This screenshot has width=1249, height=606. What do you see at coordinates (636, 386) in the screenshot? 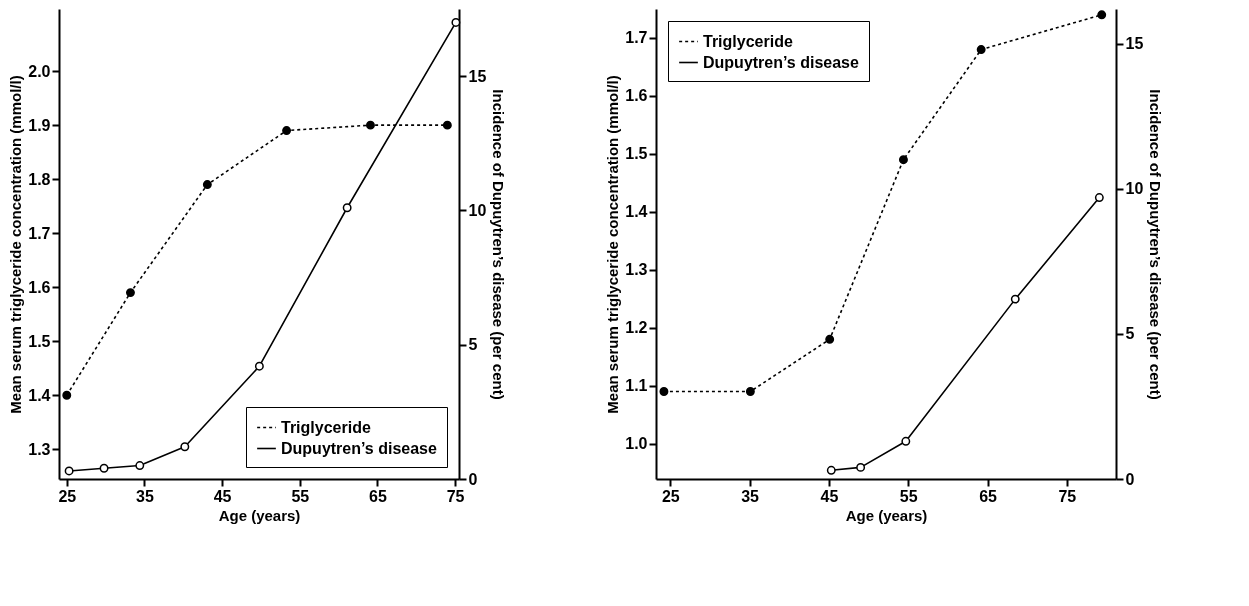
I see `y-tick-label: 1.1` at bounding box center [636, 386].